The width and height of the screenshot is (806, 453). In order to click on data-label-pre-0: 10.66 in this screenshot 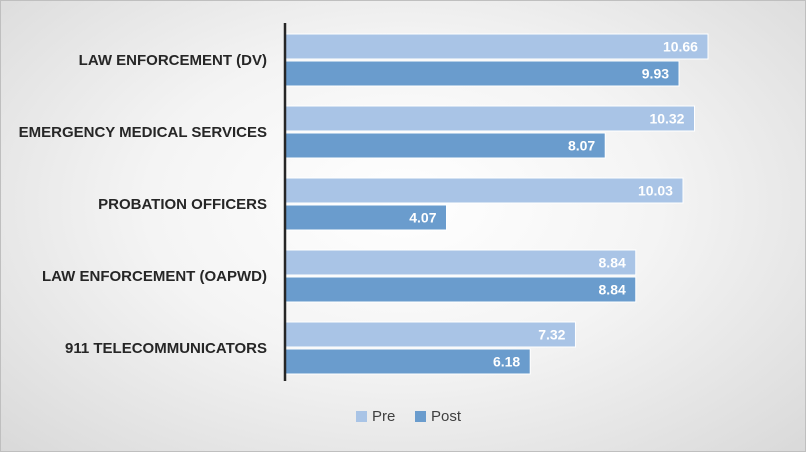, I will do `click(680, 47)`.